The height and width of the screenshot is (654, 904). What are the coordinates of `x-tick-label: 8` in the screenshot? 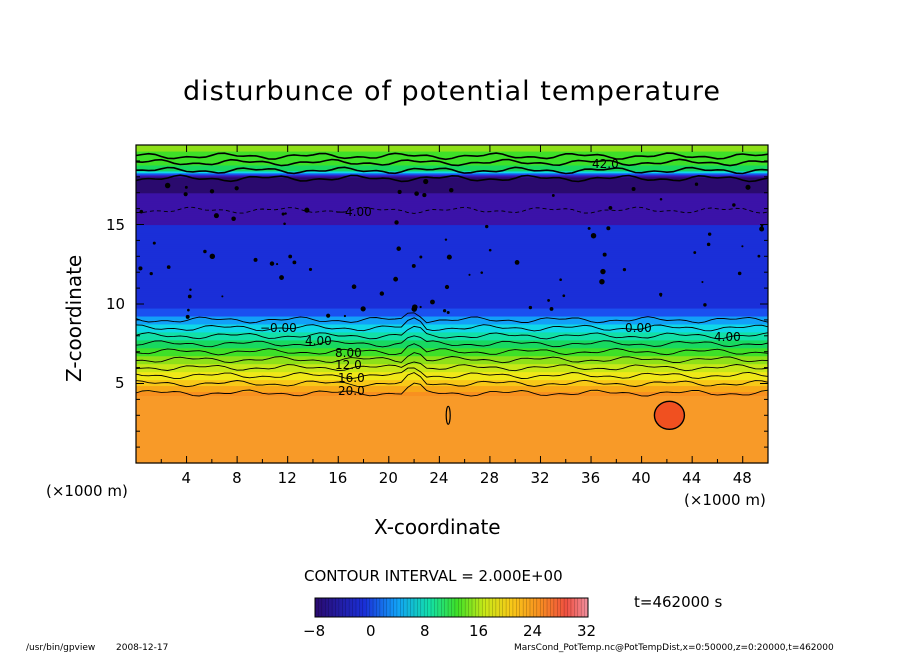 It's located at (237, 478).